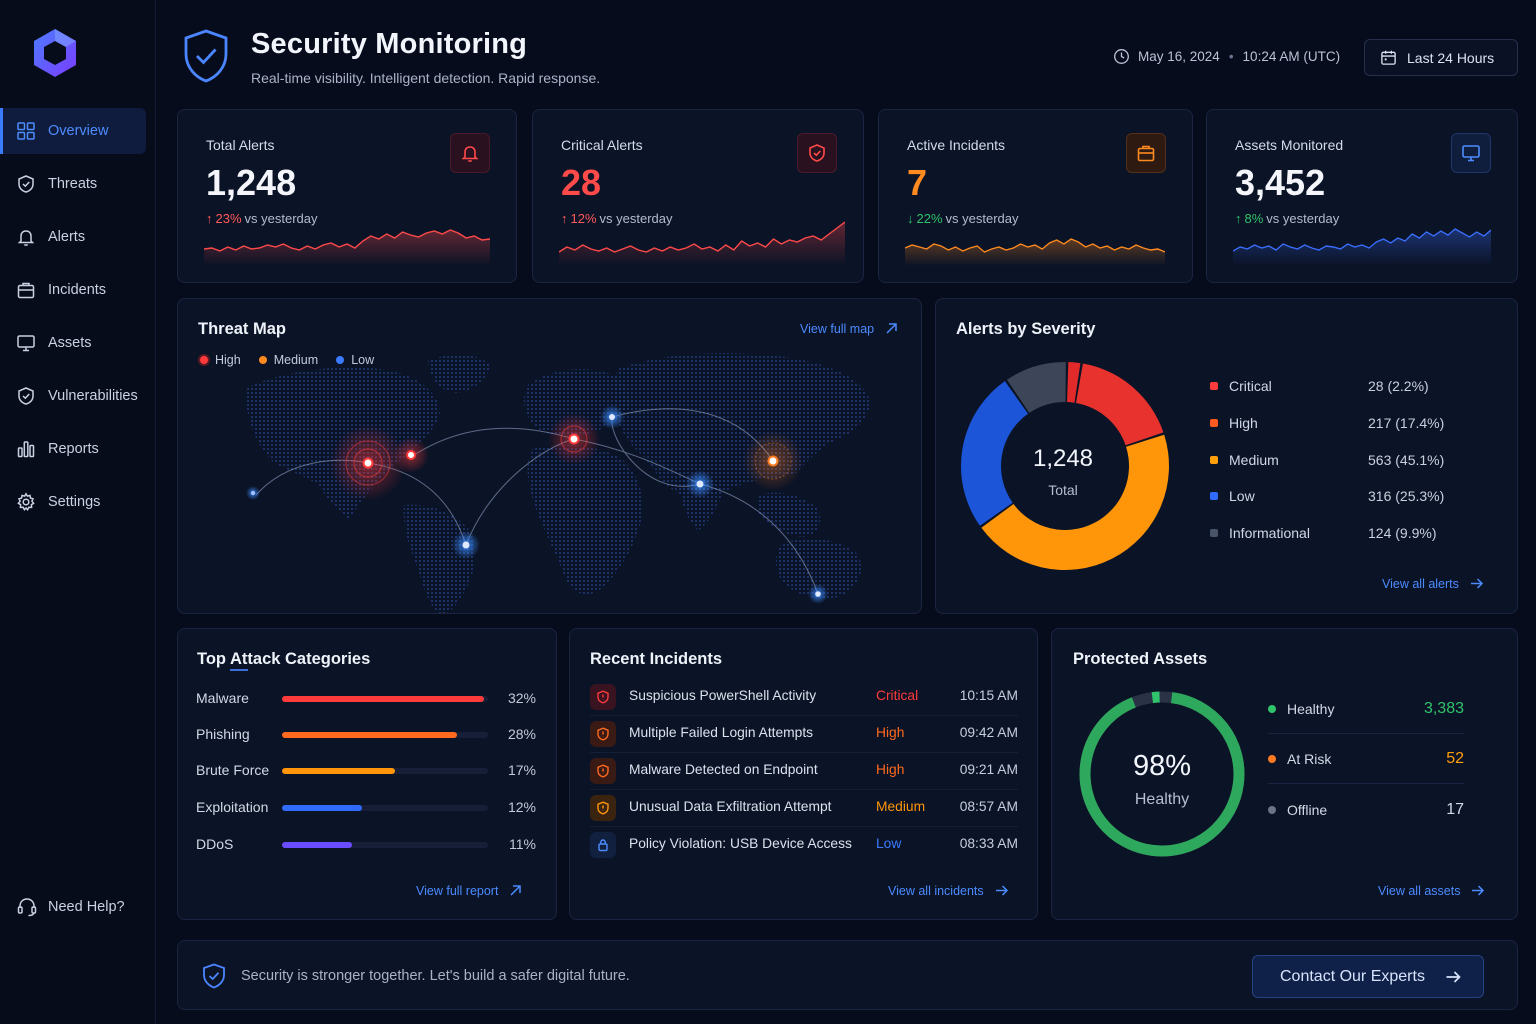 The image size is (1536, 1024). I want to click on bell-icon, so click(470, 154).